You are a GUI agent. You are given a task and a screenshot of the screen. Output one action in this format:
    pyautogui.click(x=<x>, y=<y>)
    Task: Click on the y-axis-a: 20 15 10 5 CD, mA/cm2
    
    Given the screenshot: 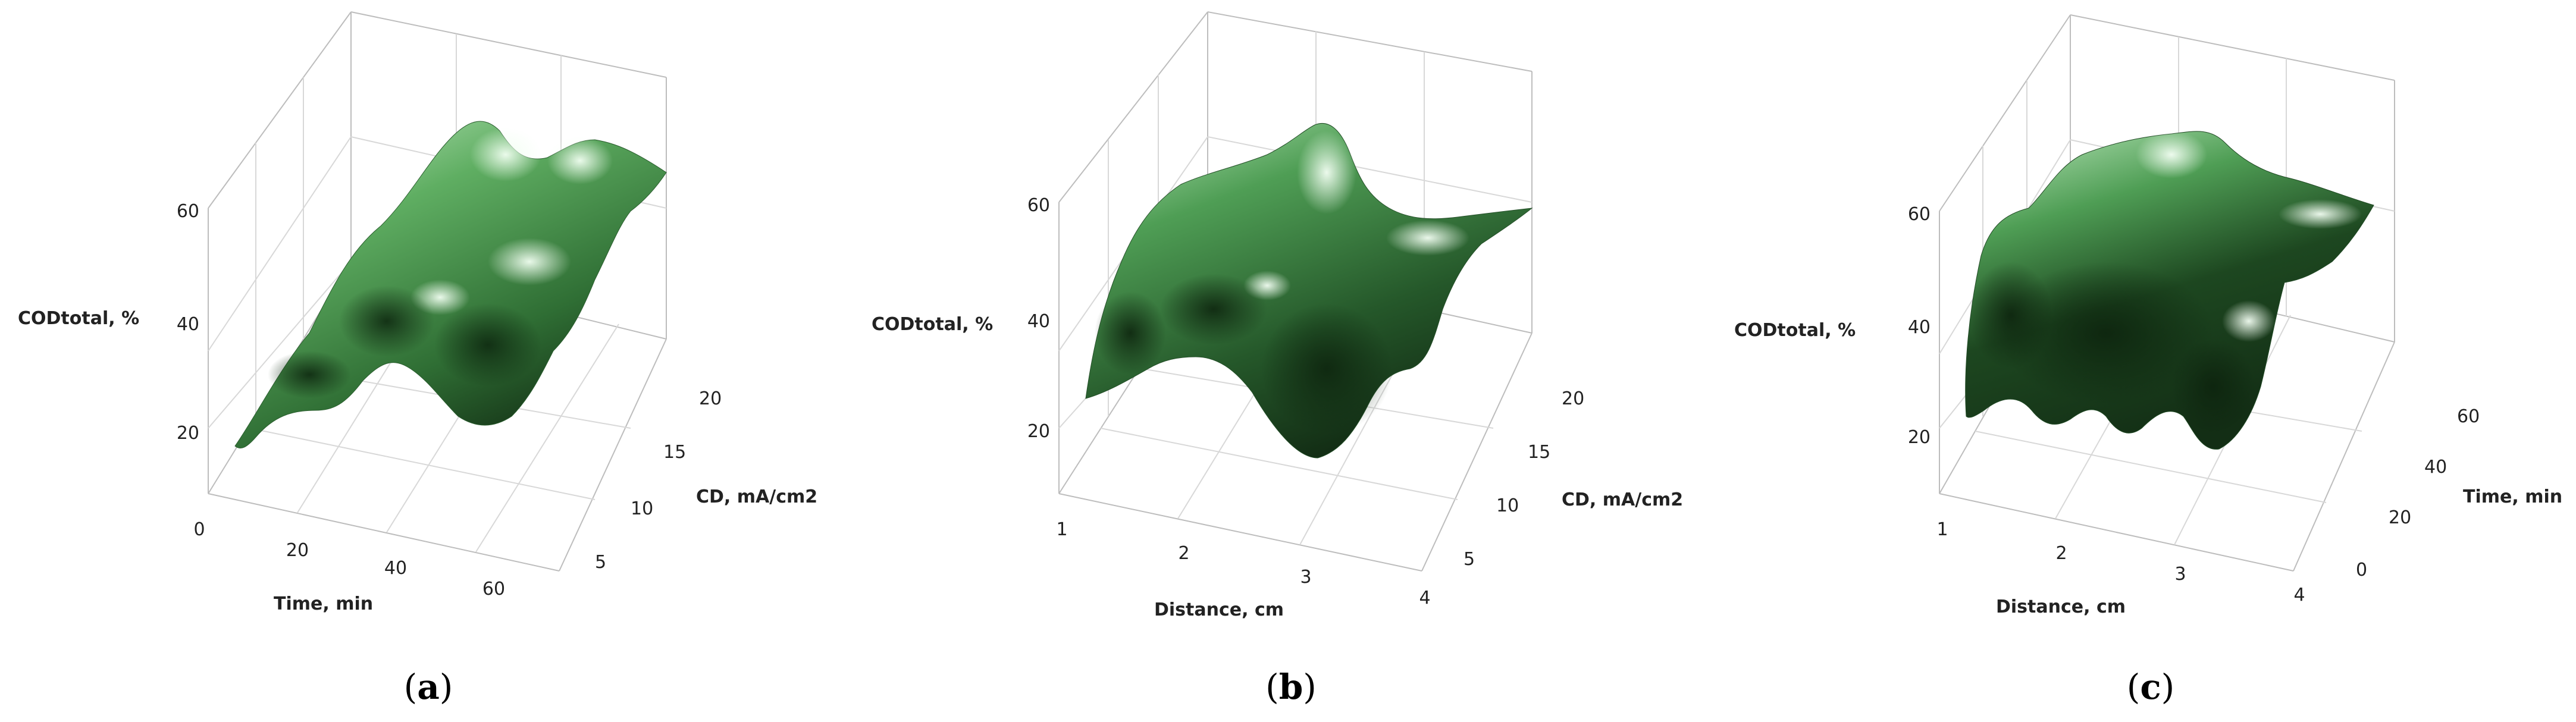 What is the action you would take?
    pyautogui.click(x=706, y=481)
    